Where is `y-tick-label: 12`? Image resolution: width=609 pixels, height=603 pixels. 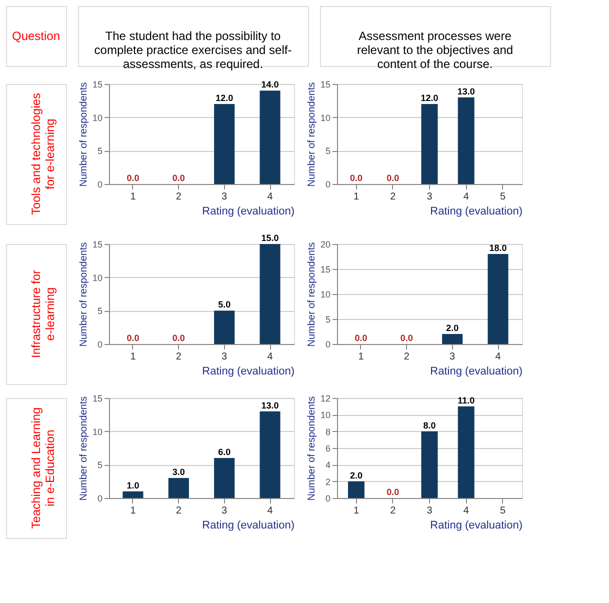 y-tick-label: 12 is located at coordinates (325, 399).